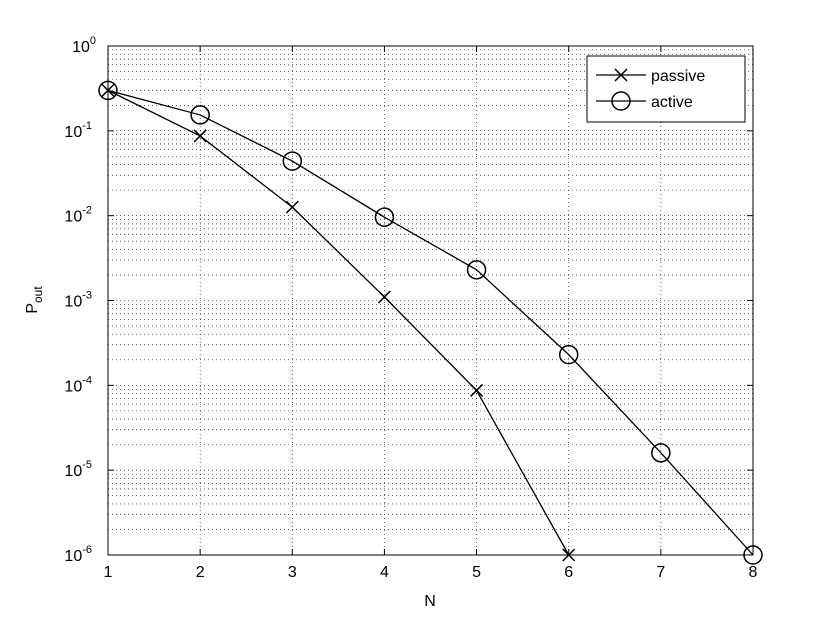 The image size is (830, 623). Describe the element at coordinates (430, 601) in the screenshot. I see `x-axis-label: N` at that location.